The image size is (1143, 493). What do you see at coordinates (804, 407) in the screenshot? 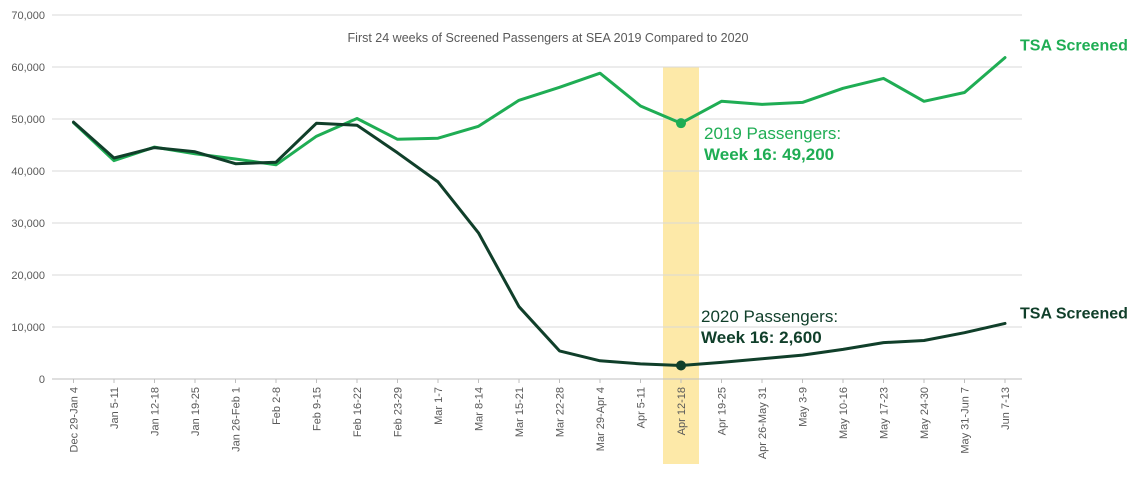
I see `x-tick-label: May 3-9` at bounding box center [804, 407].